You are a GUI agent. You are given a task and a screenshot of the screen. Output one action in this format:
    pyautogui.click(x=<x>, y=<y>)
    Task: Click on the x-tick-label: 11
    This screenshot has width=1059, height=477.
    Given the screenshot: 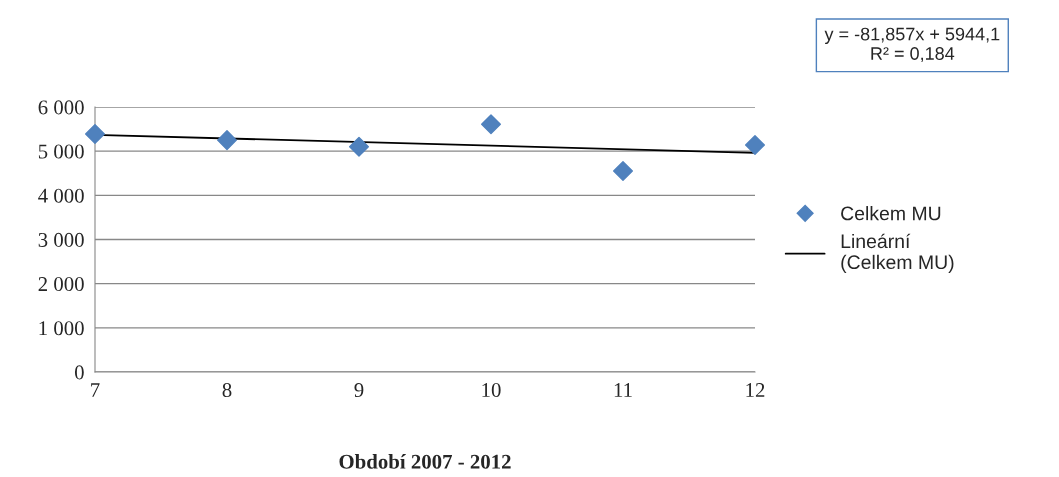 What is the action you would take?
    pyautogui.click(x=623, y=390)
    